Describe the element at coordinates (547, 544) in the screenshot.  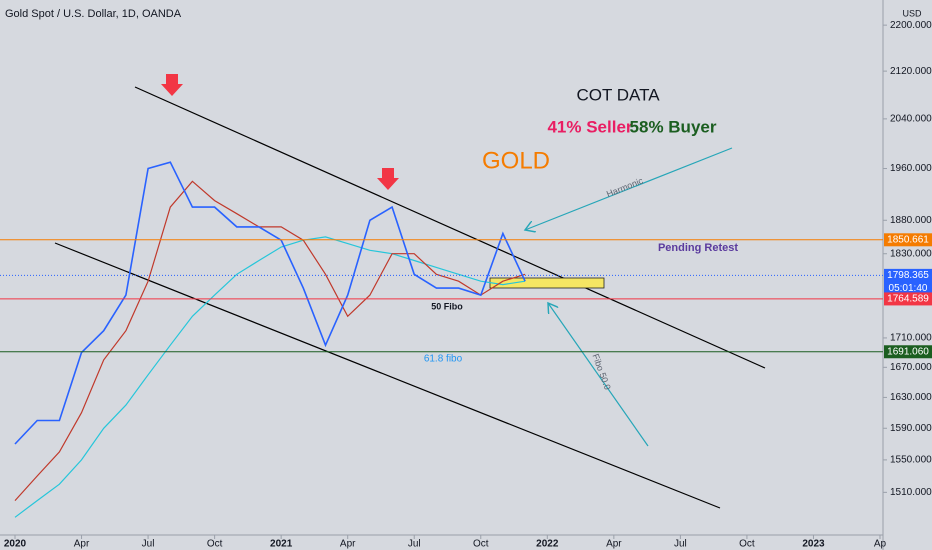
I see `x-tick-label: 2022` at that location.